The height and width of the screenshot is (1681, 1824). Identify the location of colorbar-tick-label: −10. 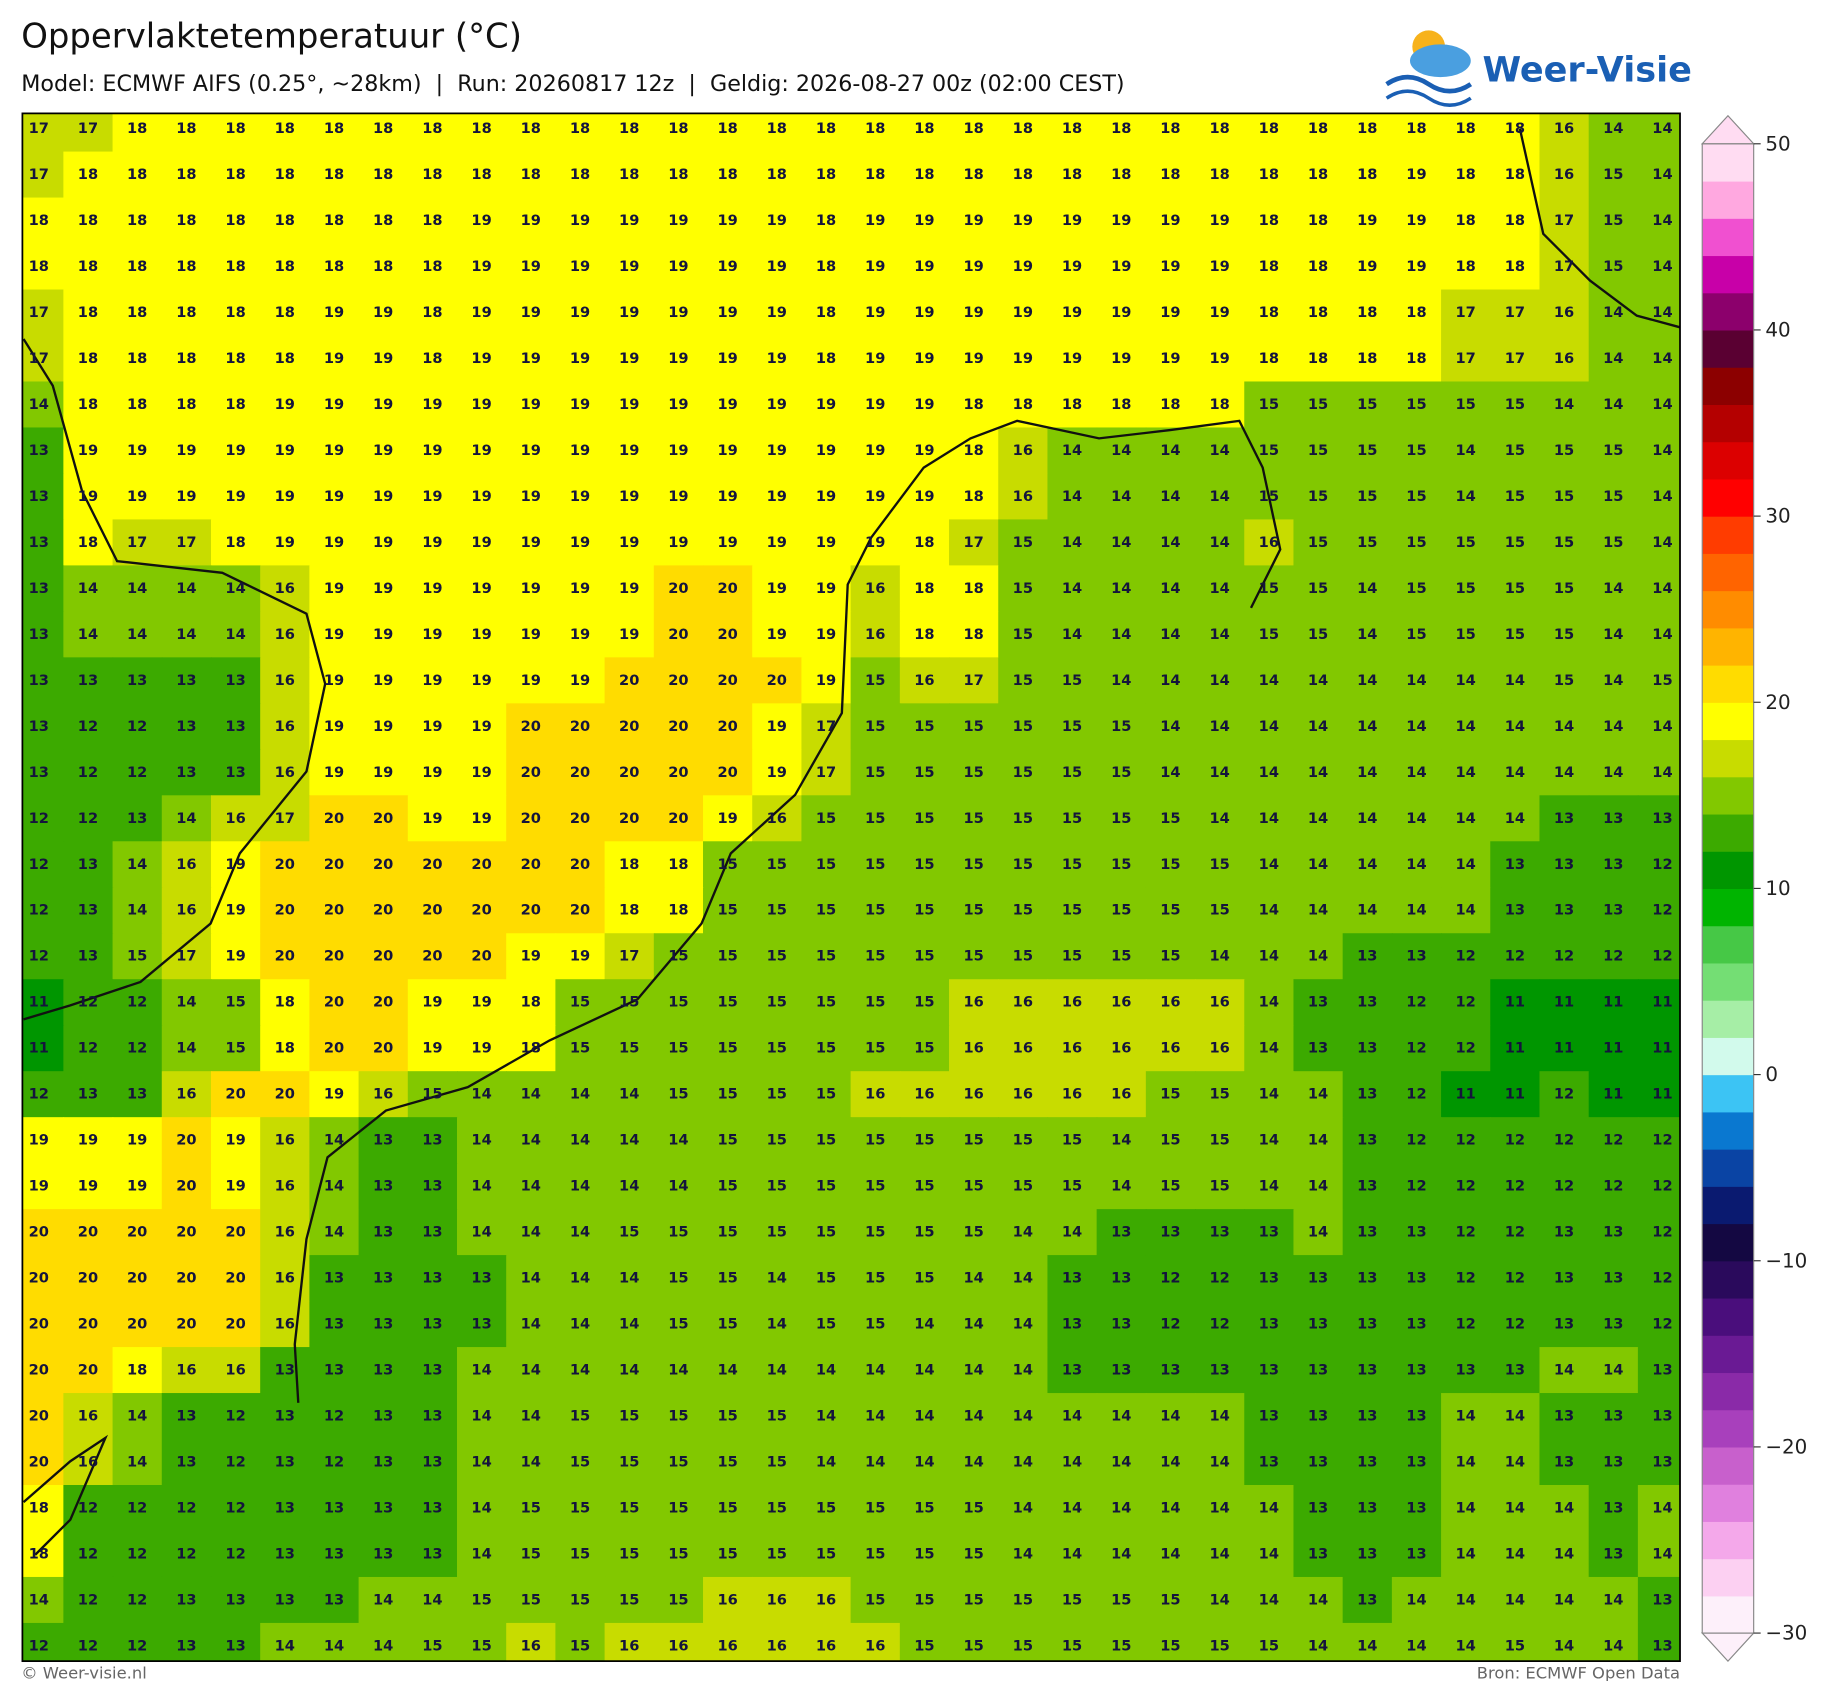
(1786, 1260).